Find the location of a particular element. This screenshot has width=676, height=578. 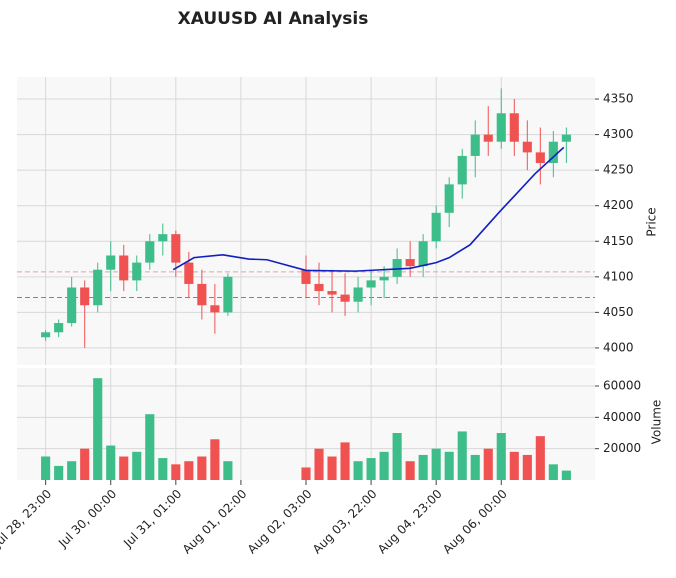

chart-title: XAUUSD AI Analysis is located at coordinates (273, 19).